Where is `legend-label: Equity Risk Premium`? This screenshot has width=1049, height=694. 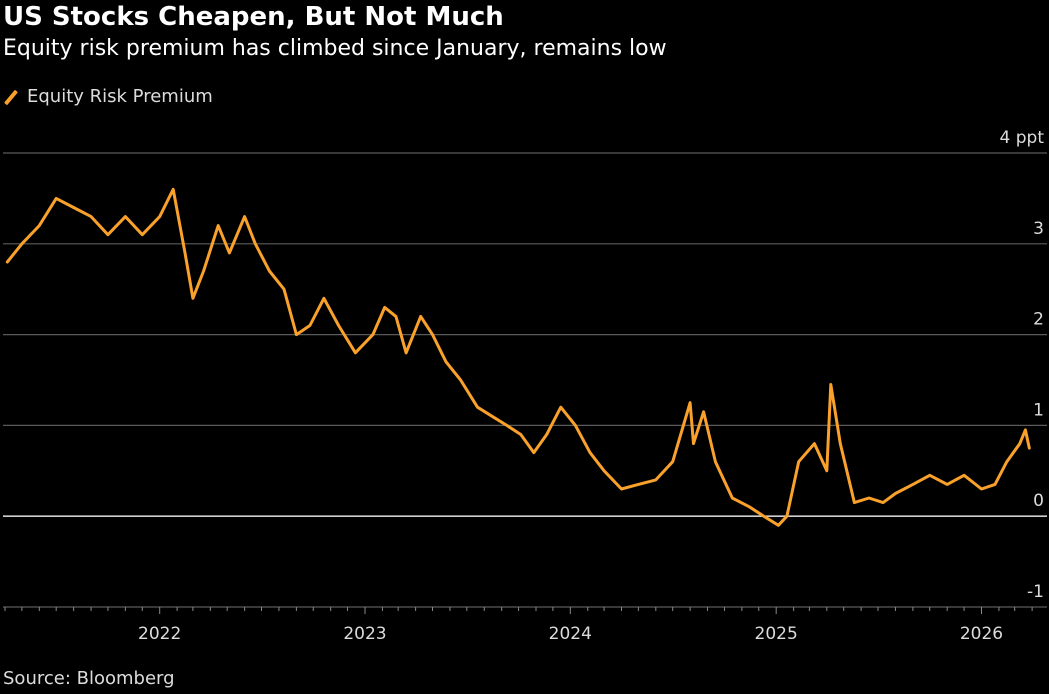
legend-label: Equity Risk Premium is located at coordinates (120, 96).